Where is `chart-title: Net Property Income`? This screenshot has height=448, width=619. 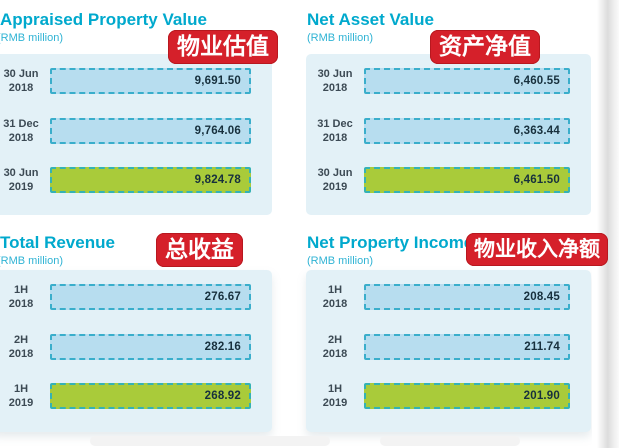 chart-title: Net Property Income is located at coordinates (390, 242).